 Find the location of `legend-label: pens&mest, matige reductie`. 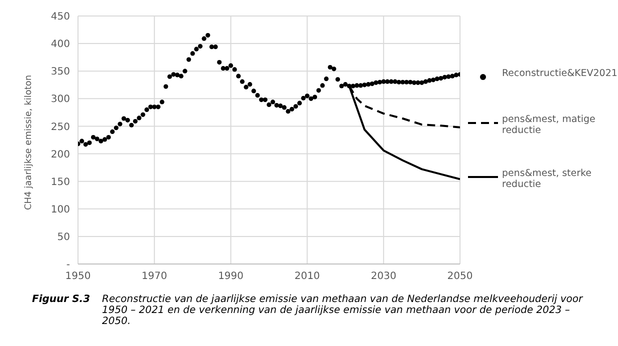

legend-label: pens&mest, matige reductie is located at coordinates (549, 125).